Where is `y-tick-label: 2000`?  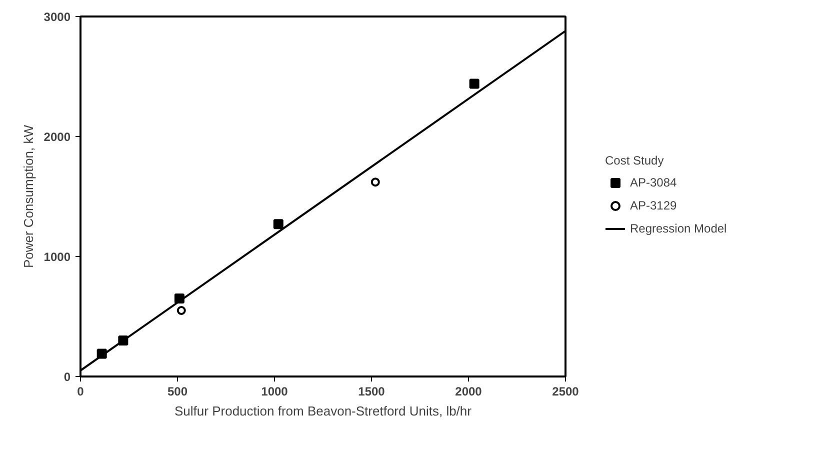
y-tick-label: 2000 is located at coordinates (57, 137).